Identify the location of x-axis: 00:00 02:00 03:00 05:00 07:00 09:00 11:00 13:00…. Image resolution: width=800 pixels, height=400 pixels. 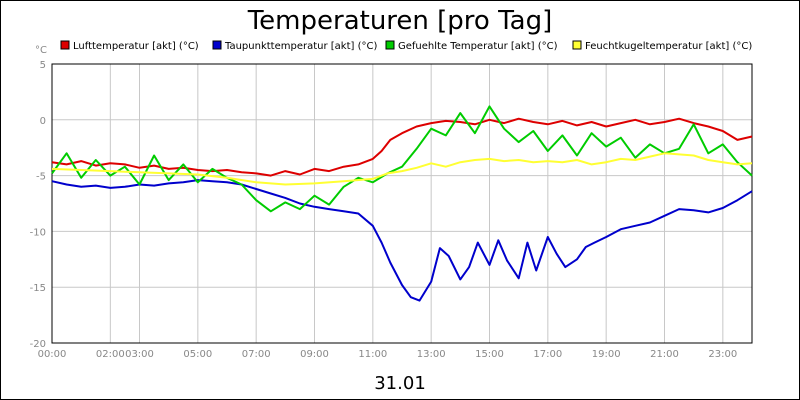
(388, 354).